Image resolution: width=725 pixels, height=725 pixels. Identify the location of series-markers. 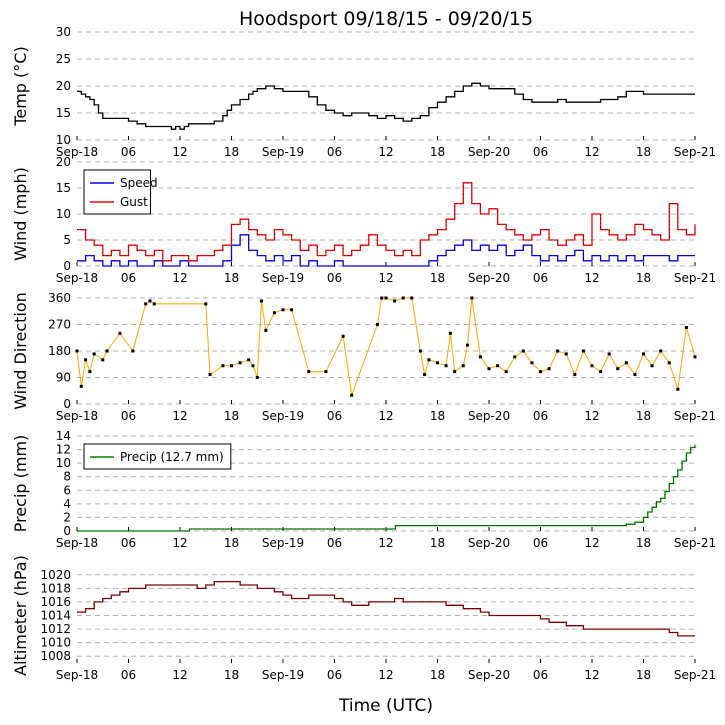
(386, 488).